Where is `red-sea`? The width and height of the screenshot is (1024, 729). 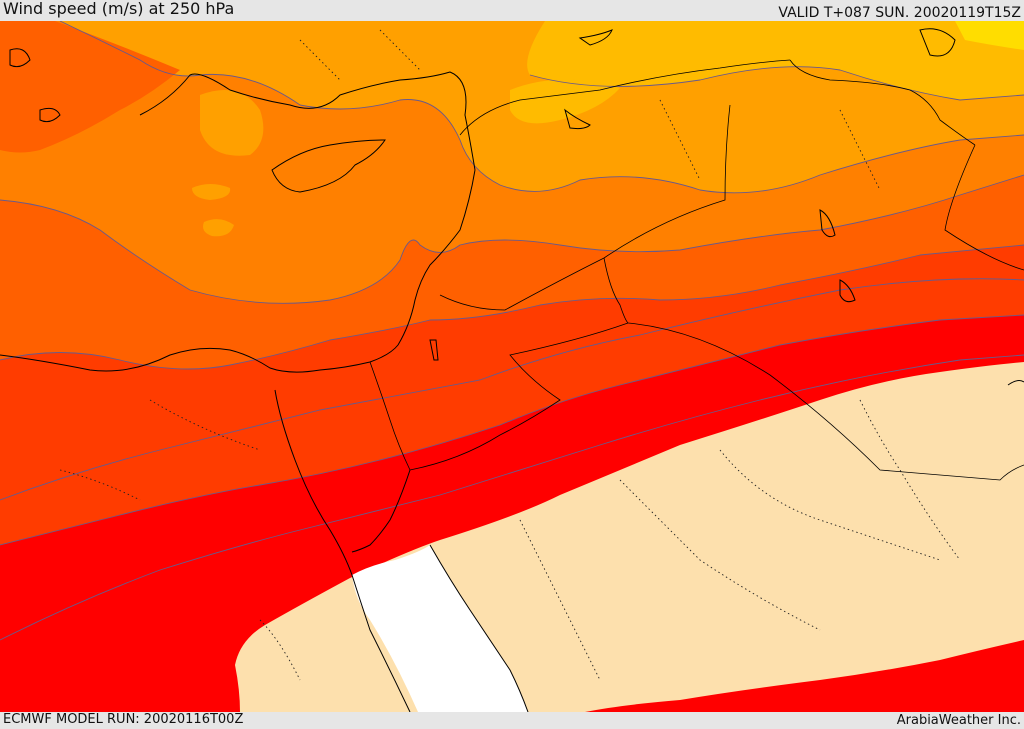 red-sea is located at coordinates (440, 628).